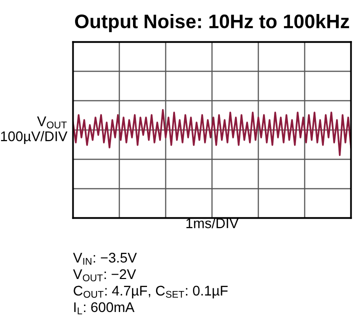 The height and width of the screenshot is (330, 360). What do you see at coordinates (104, 275) in the screenshot?
I see `text: V$_{OUT}$: −2V` at bounding box center [104, 275].